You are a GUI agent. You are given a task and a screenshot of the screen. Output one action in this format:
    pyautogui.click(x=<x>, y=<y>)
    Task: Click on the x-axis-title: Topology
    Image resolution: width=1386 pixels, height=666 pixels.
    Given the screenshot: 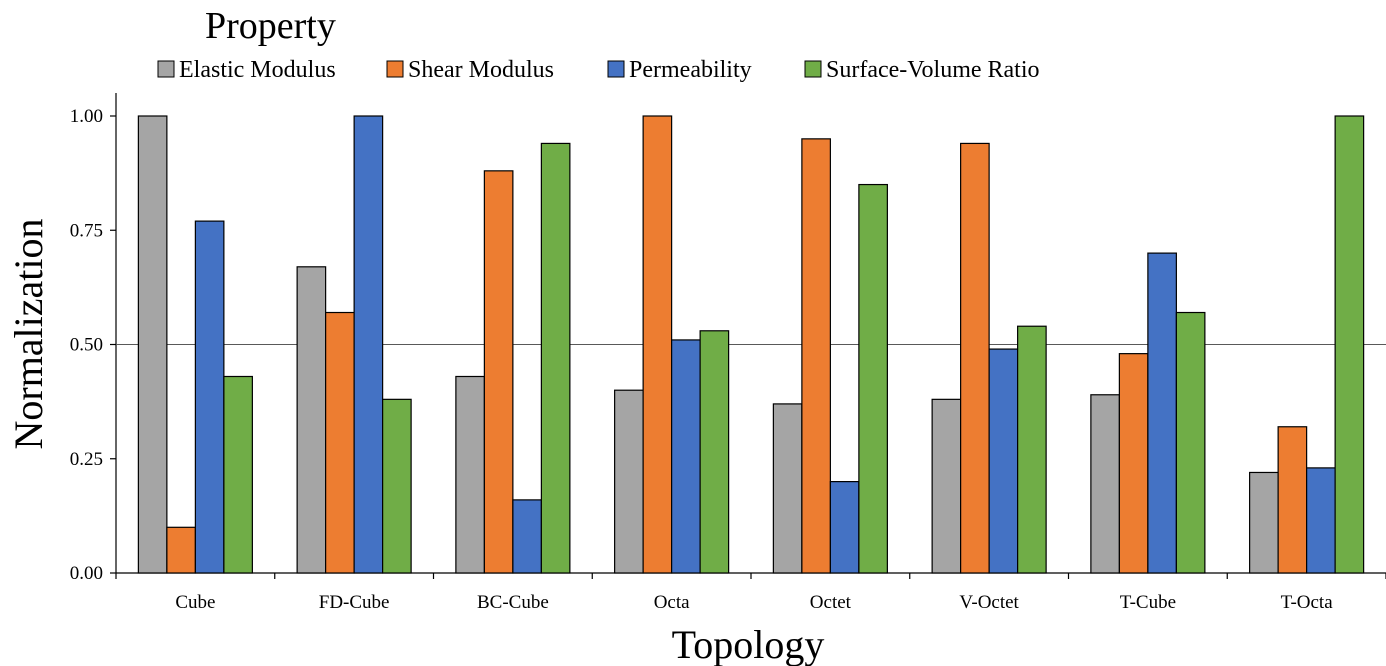 What is the action you would take?
    pyautogui.click(x=748, y=644)
    